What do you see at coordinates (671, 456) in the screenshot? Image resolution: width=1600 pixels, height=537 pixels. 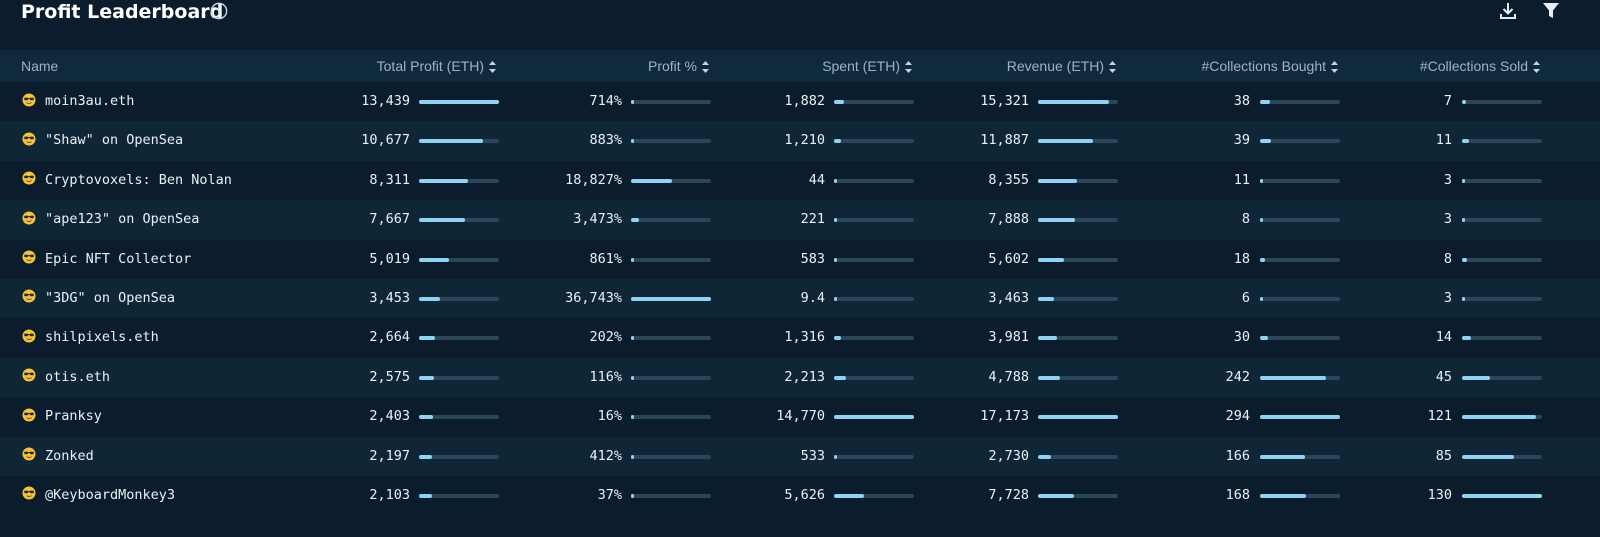 I see `profit-pct-bar-track` at bounding box center [671, 456].